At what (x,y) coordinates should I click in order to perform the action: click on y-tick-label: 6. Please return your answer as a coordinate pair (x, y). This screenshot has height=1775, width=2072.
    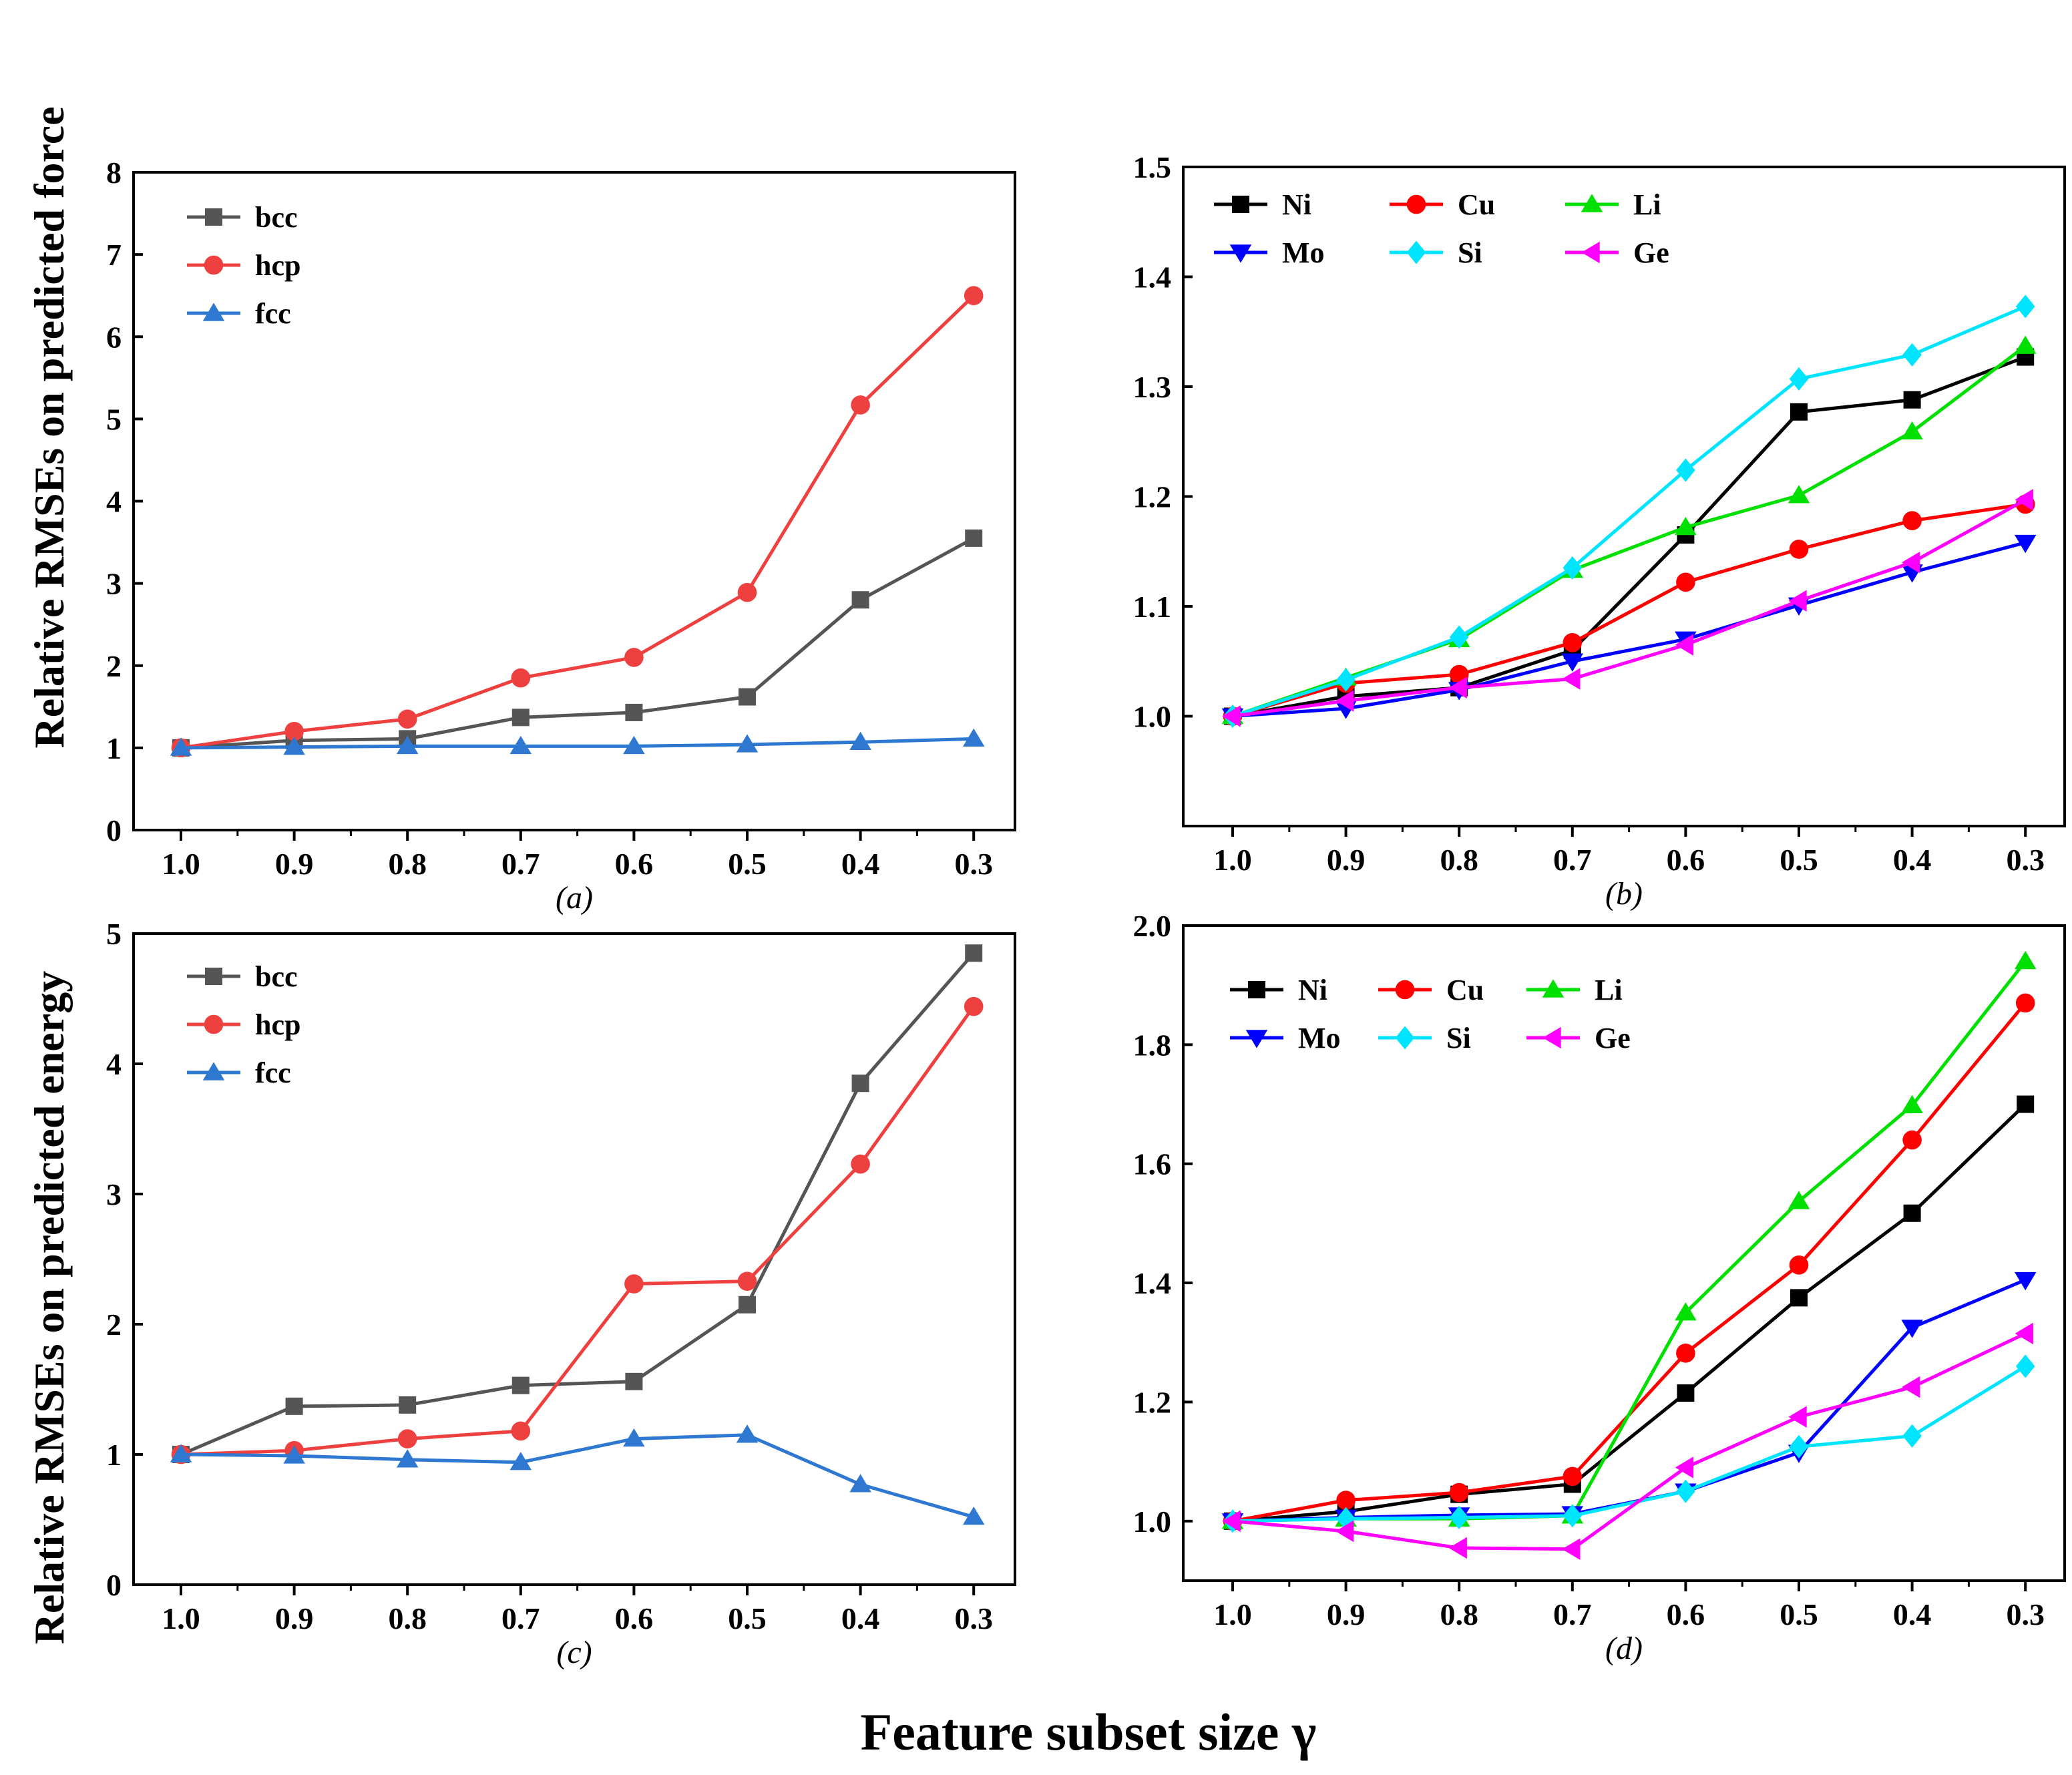
    Looking at the image, I should click on (114, 337).